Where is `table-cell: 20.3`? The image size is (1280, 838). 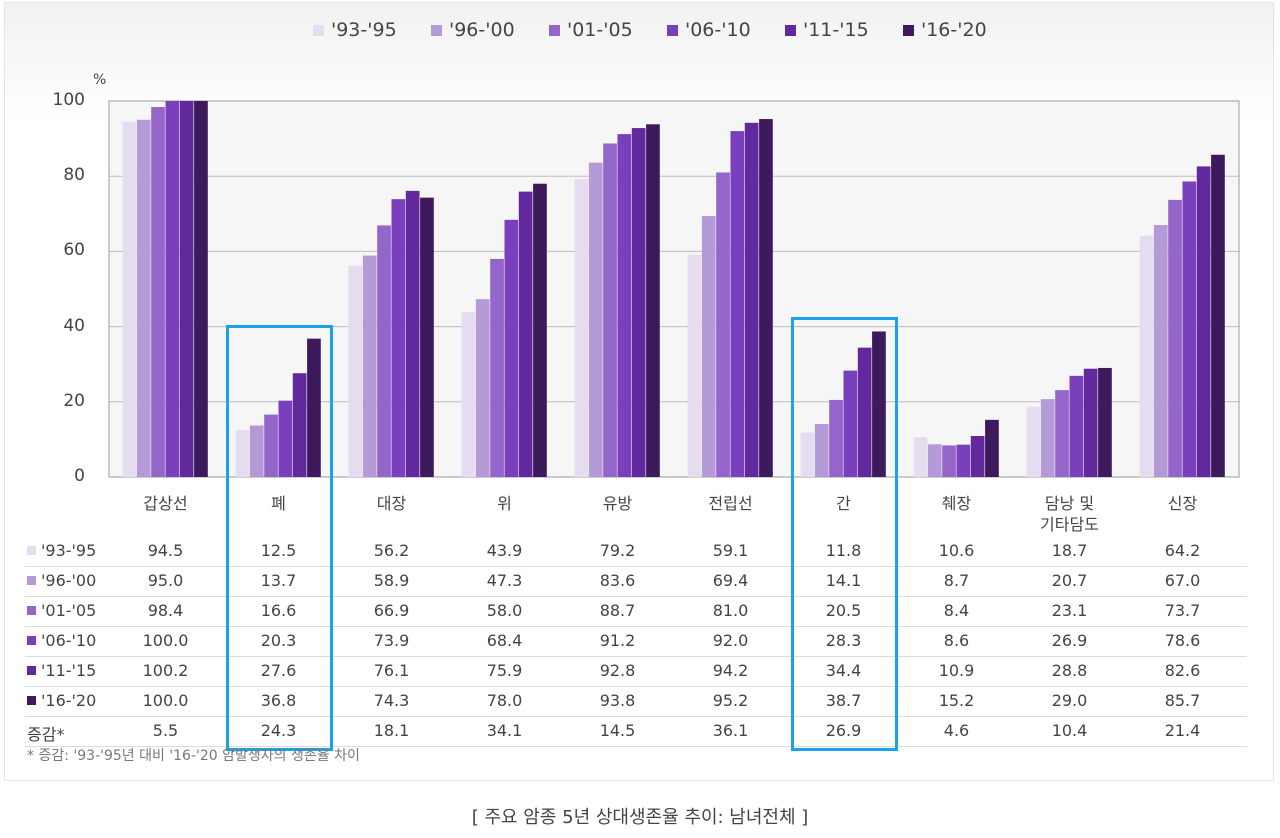
table-cell: 20.3 is located at coordinates (278, 640).